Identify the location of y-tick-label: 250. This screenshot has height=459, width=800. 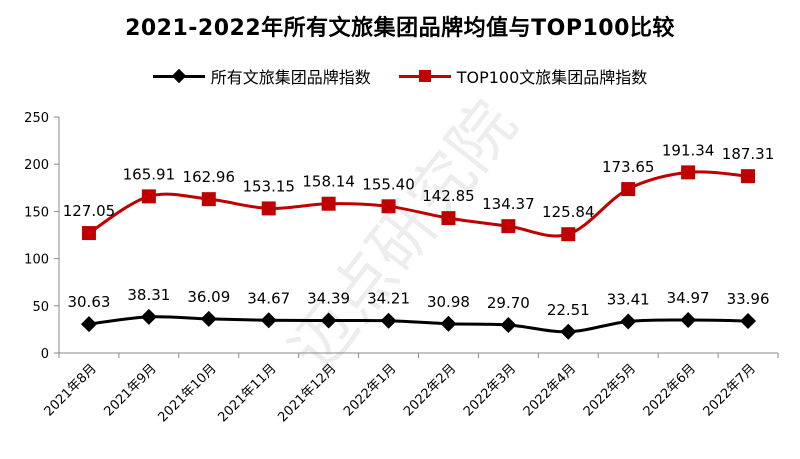
(36, 118).